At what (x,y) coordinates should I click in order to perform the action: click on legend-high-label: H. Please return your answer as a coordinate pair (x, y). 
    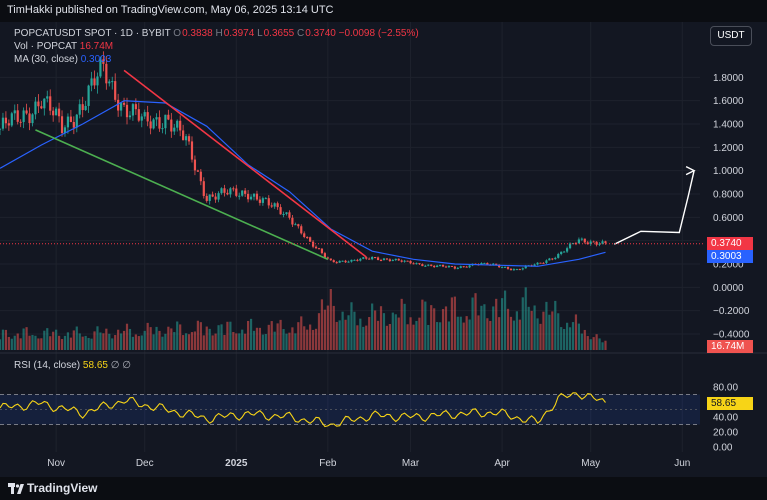
    Looking at the image, I should click on (219, 33).